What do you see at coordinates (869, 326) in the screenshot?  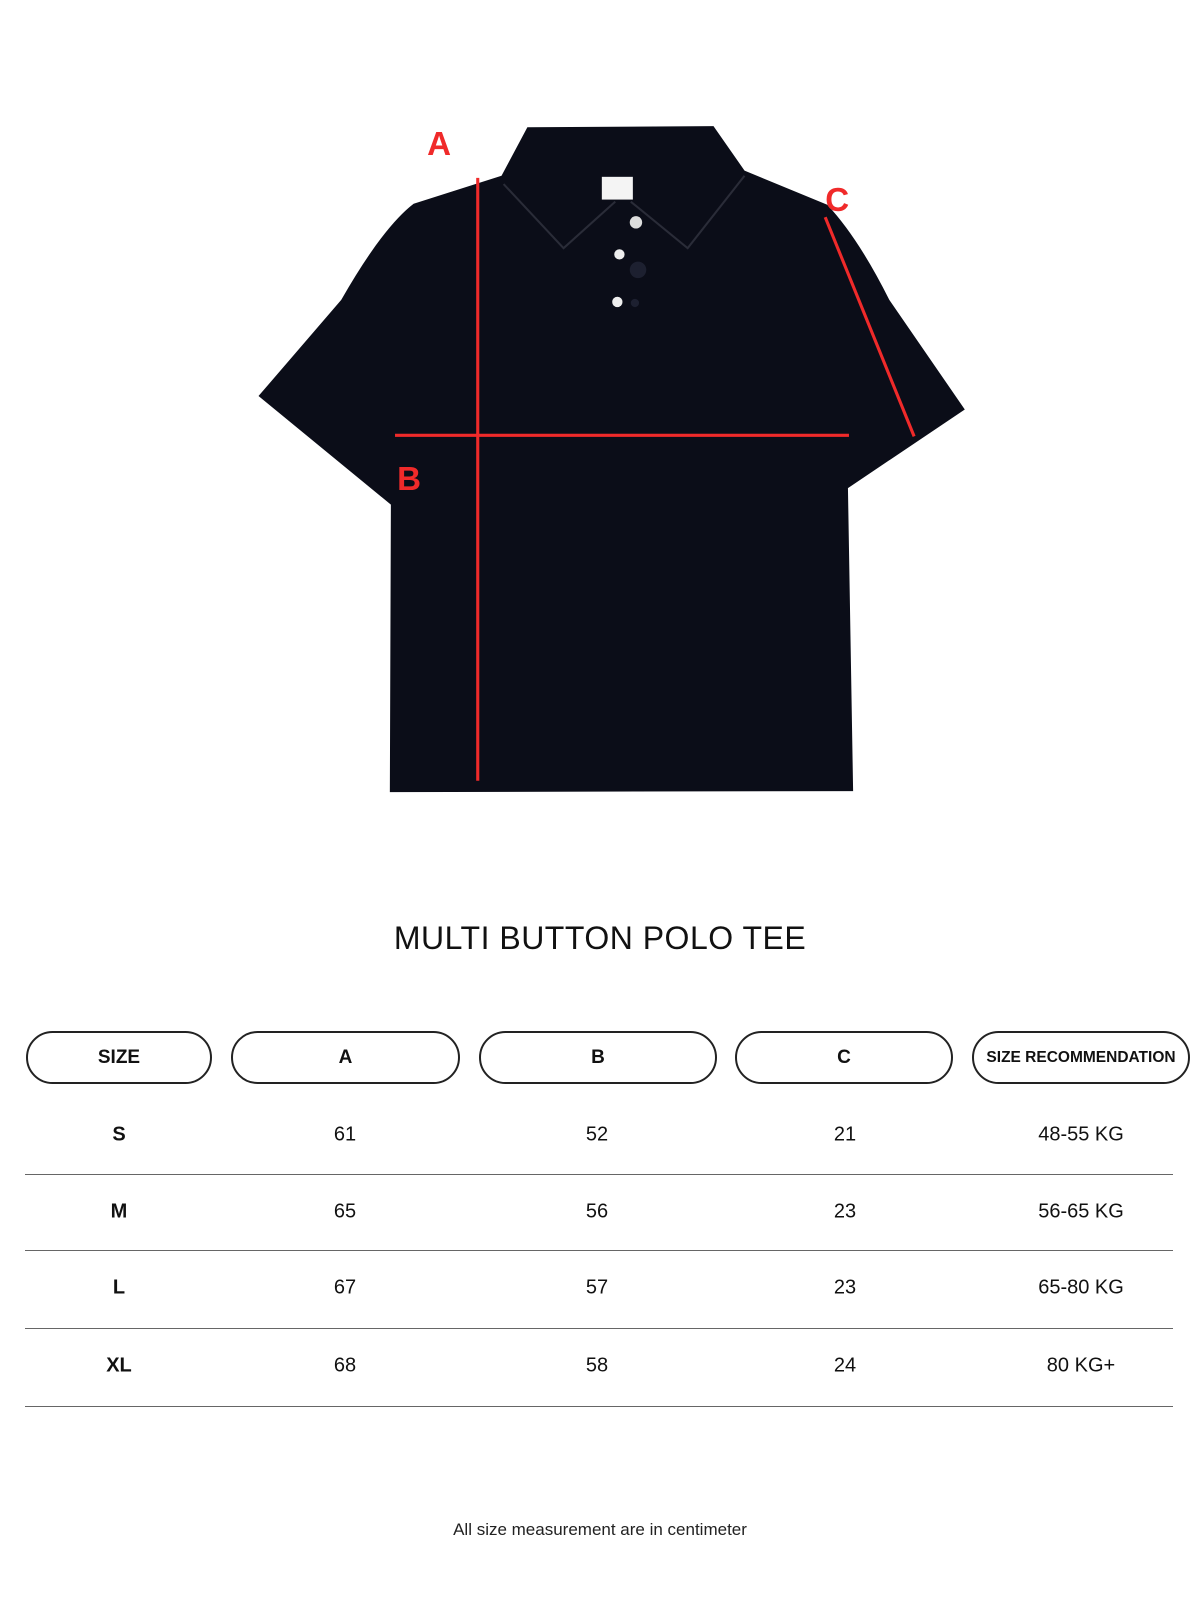 I see `measure-line-c` at bounding box center [869, 326].